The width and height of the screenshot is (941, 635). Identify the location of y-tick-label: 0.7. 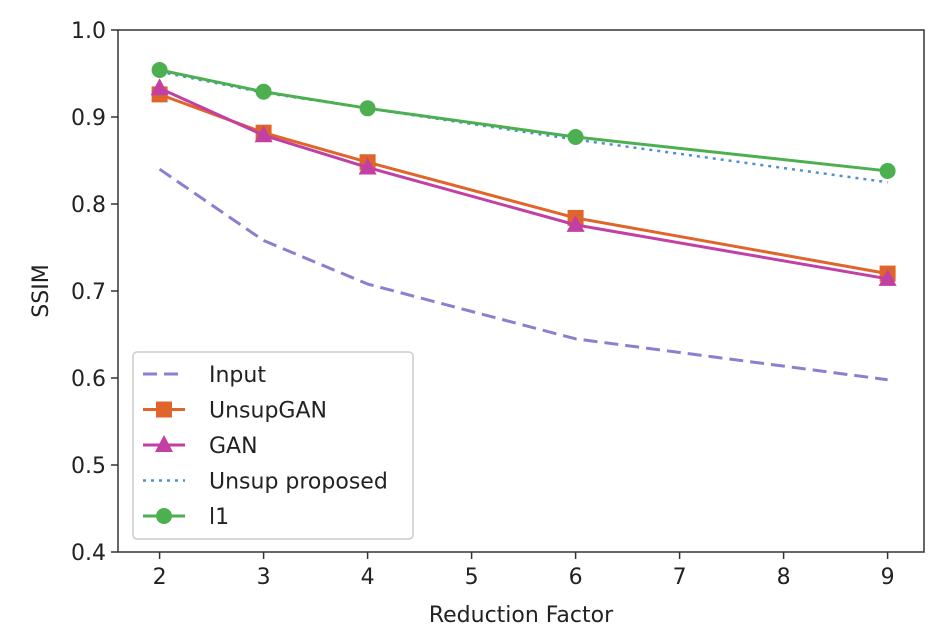
(88, 292).